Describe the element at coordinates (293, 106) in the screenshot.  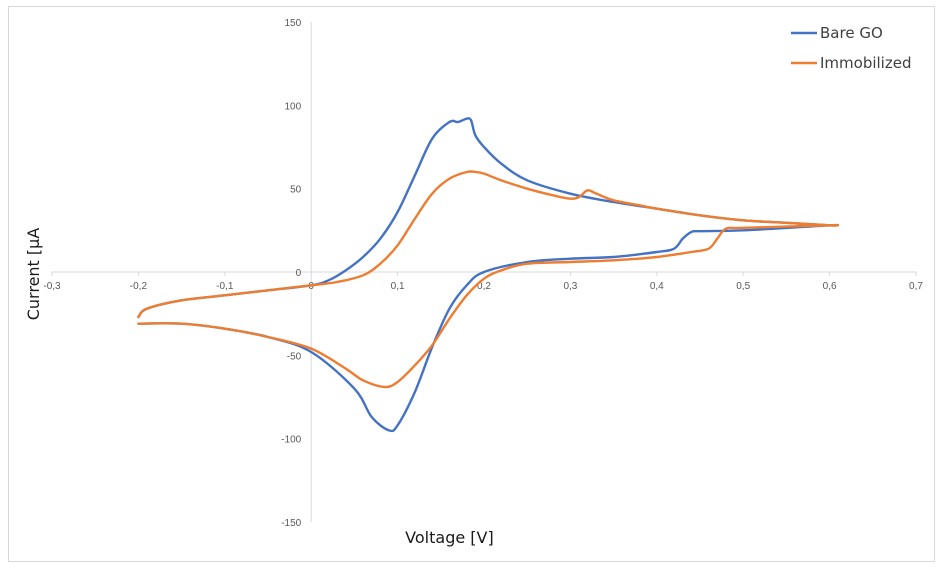
I see `y-tick-label: 100` at that location.